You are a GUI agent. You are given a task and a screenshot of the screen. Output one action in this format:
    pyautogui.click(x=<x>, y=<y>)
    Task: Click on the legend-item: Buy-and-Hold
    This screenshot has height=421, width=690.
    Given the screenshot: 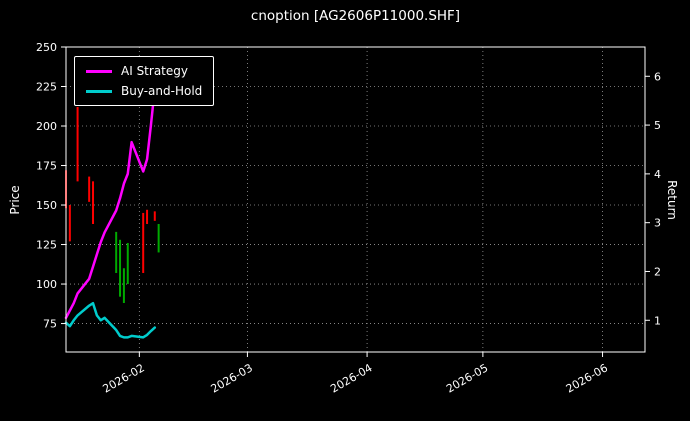 What is the action you would take?
    pyautogui.click(x=144, y=91)
    